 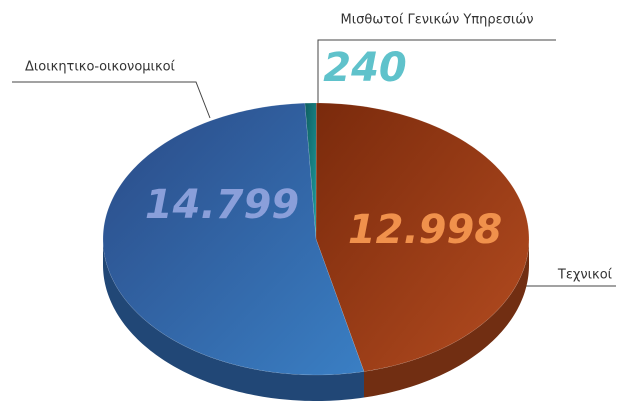 I want to click on value-label: 12.998, so click(x=425, y=230).